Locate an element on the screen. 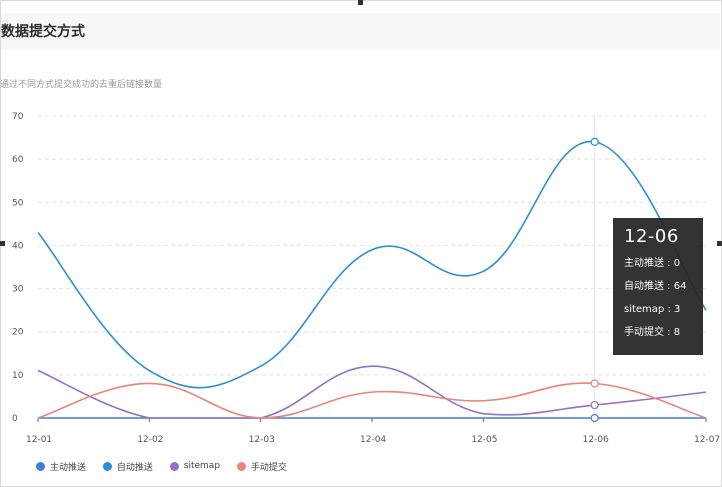 The image size is (722, 487). y-tick-label: 0 is located at coordinates (15, 419).